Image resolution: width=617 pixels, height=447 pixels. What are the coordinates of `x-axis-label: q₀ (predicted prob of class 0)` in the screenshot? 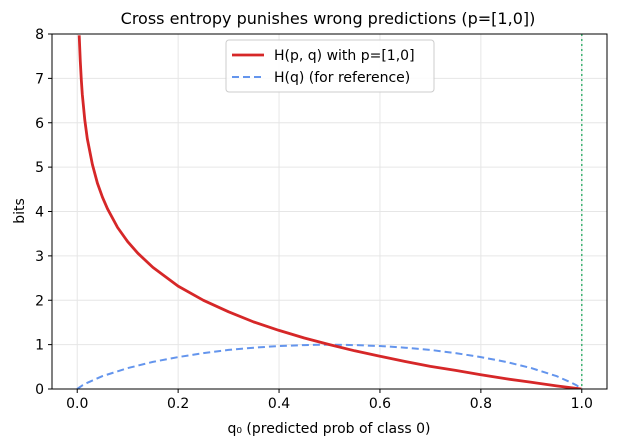 It's located at (328, 429).